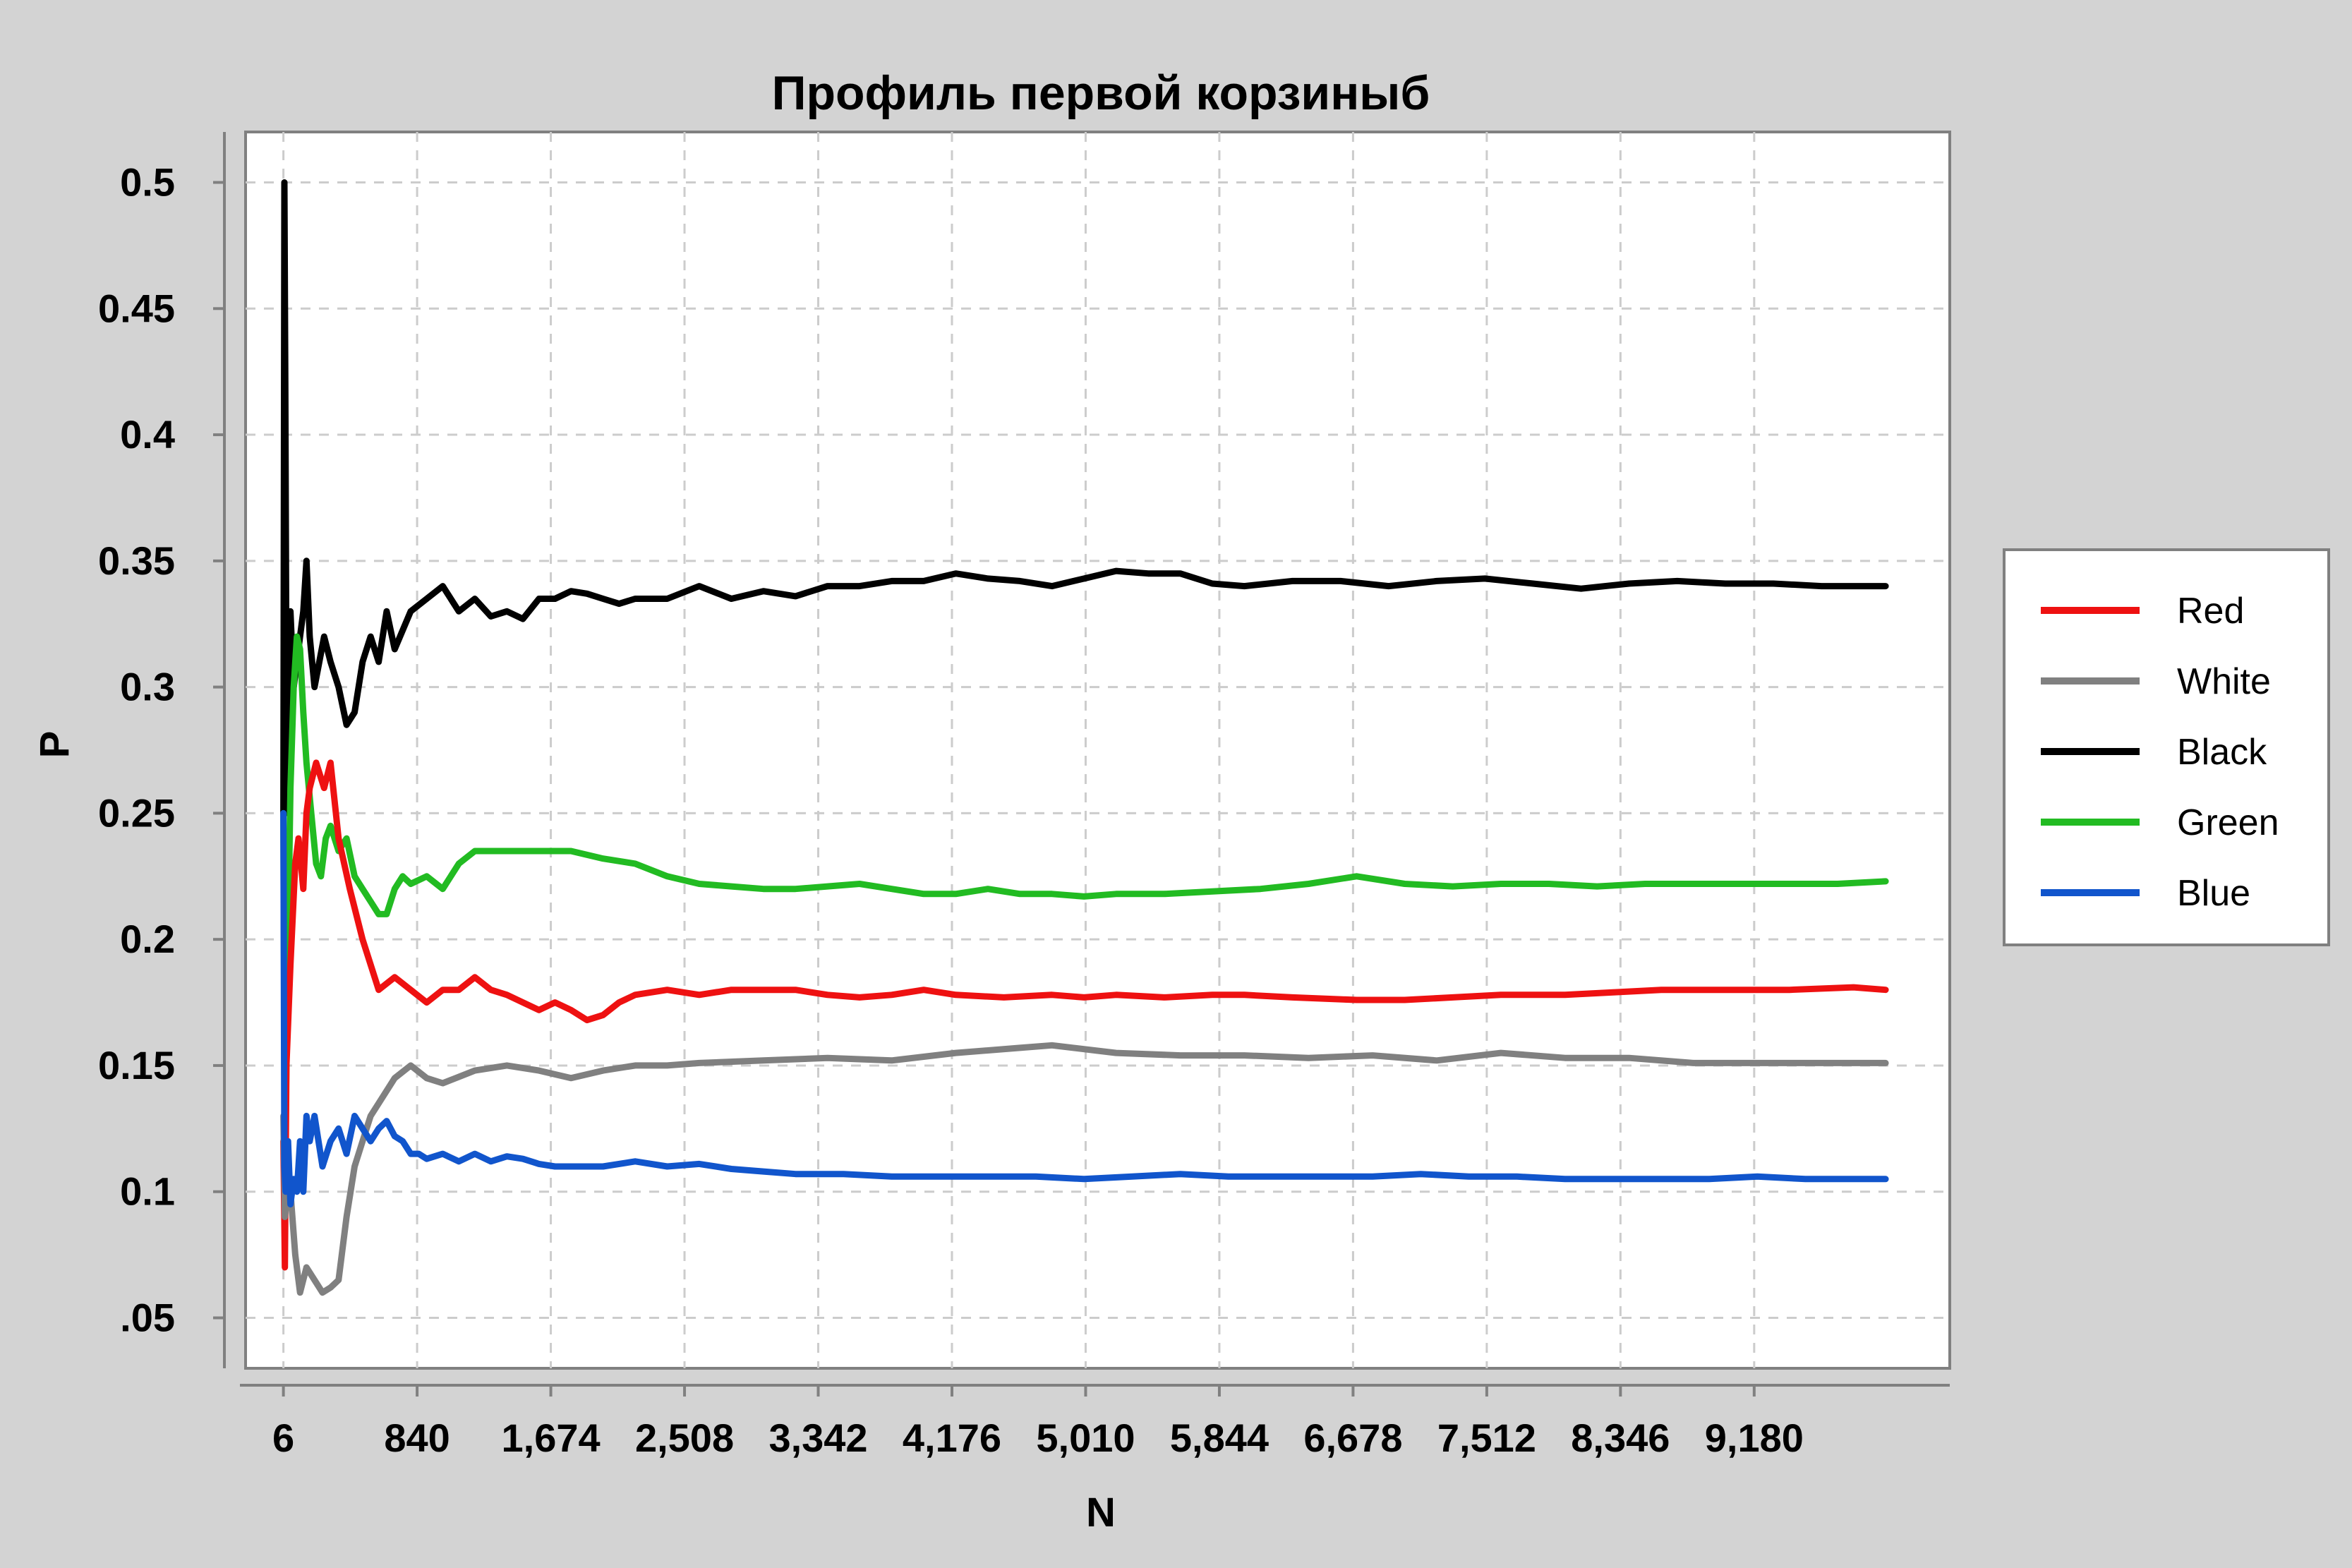 Image resolution: width=2352 pixels, height=1568 pixels. Describe the element at coordinates (147, 1191) in the screenshot. I see `y-tick-label: 0.1` at that location.